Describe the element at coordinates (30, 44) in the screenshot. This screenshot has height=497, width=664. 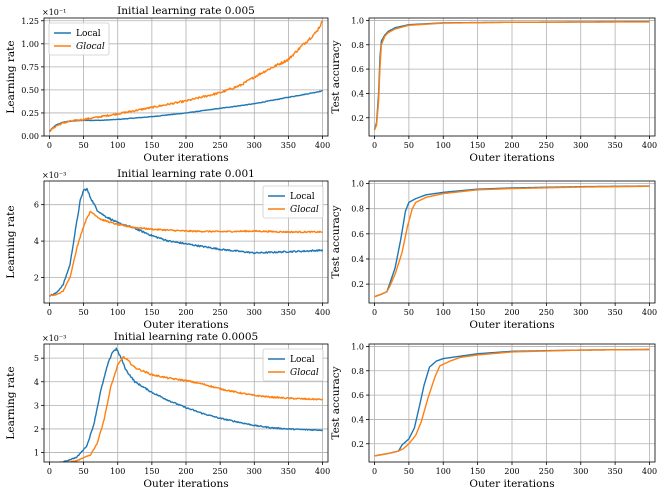
I see `y-tick-label: 1.00` at that location.